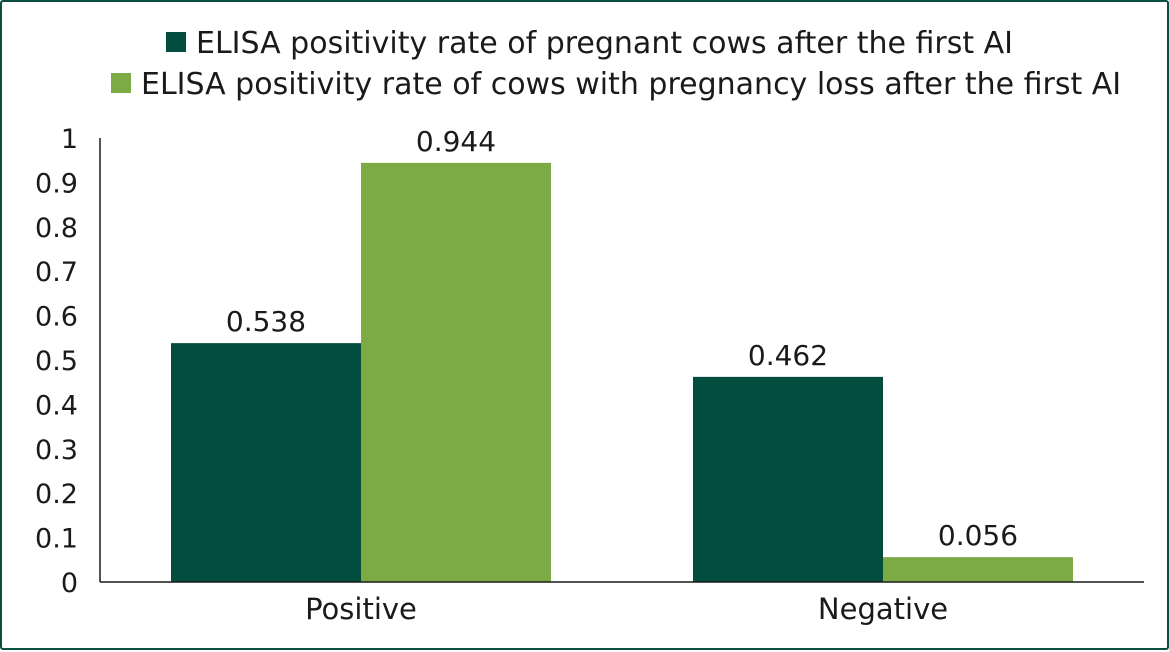 The image size is (1169, 652). Describe the element at coordinates (626, 609) in the screenshot. I see `x-axis-labels: Positive Negative` at that location.